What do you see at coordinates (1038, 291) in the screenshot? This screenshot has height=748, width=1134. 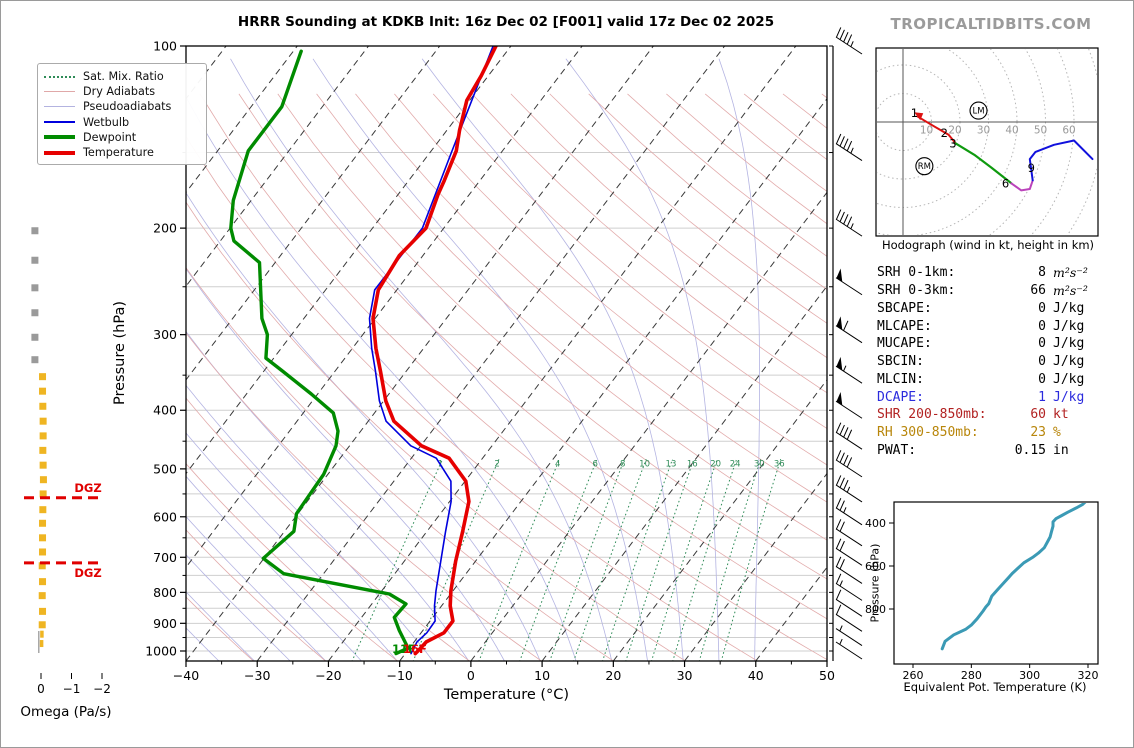 I see `stat-value: 66` at bounding box center [1038, 291].